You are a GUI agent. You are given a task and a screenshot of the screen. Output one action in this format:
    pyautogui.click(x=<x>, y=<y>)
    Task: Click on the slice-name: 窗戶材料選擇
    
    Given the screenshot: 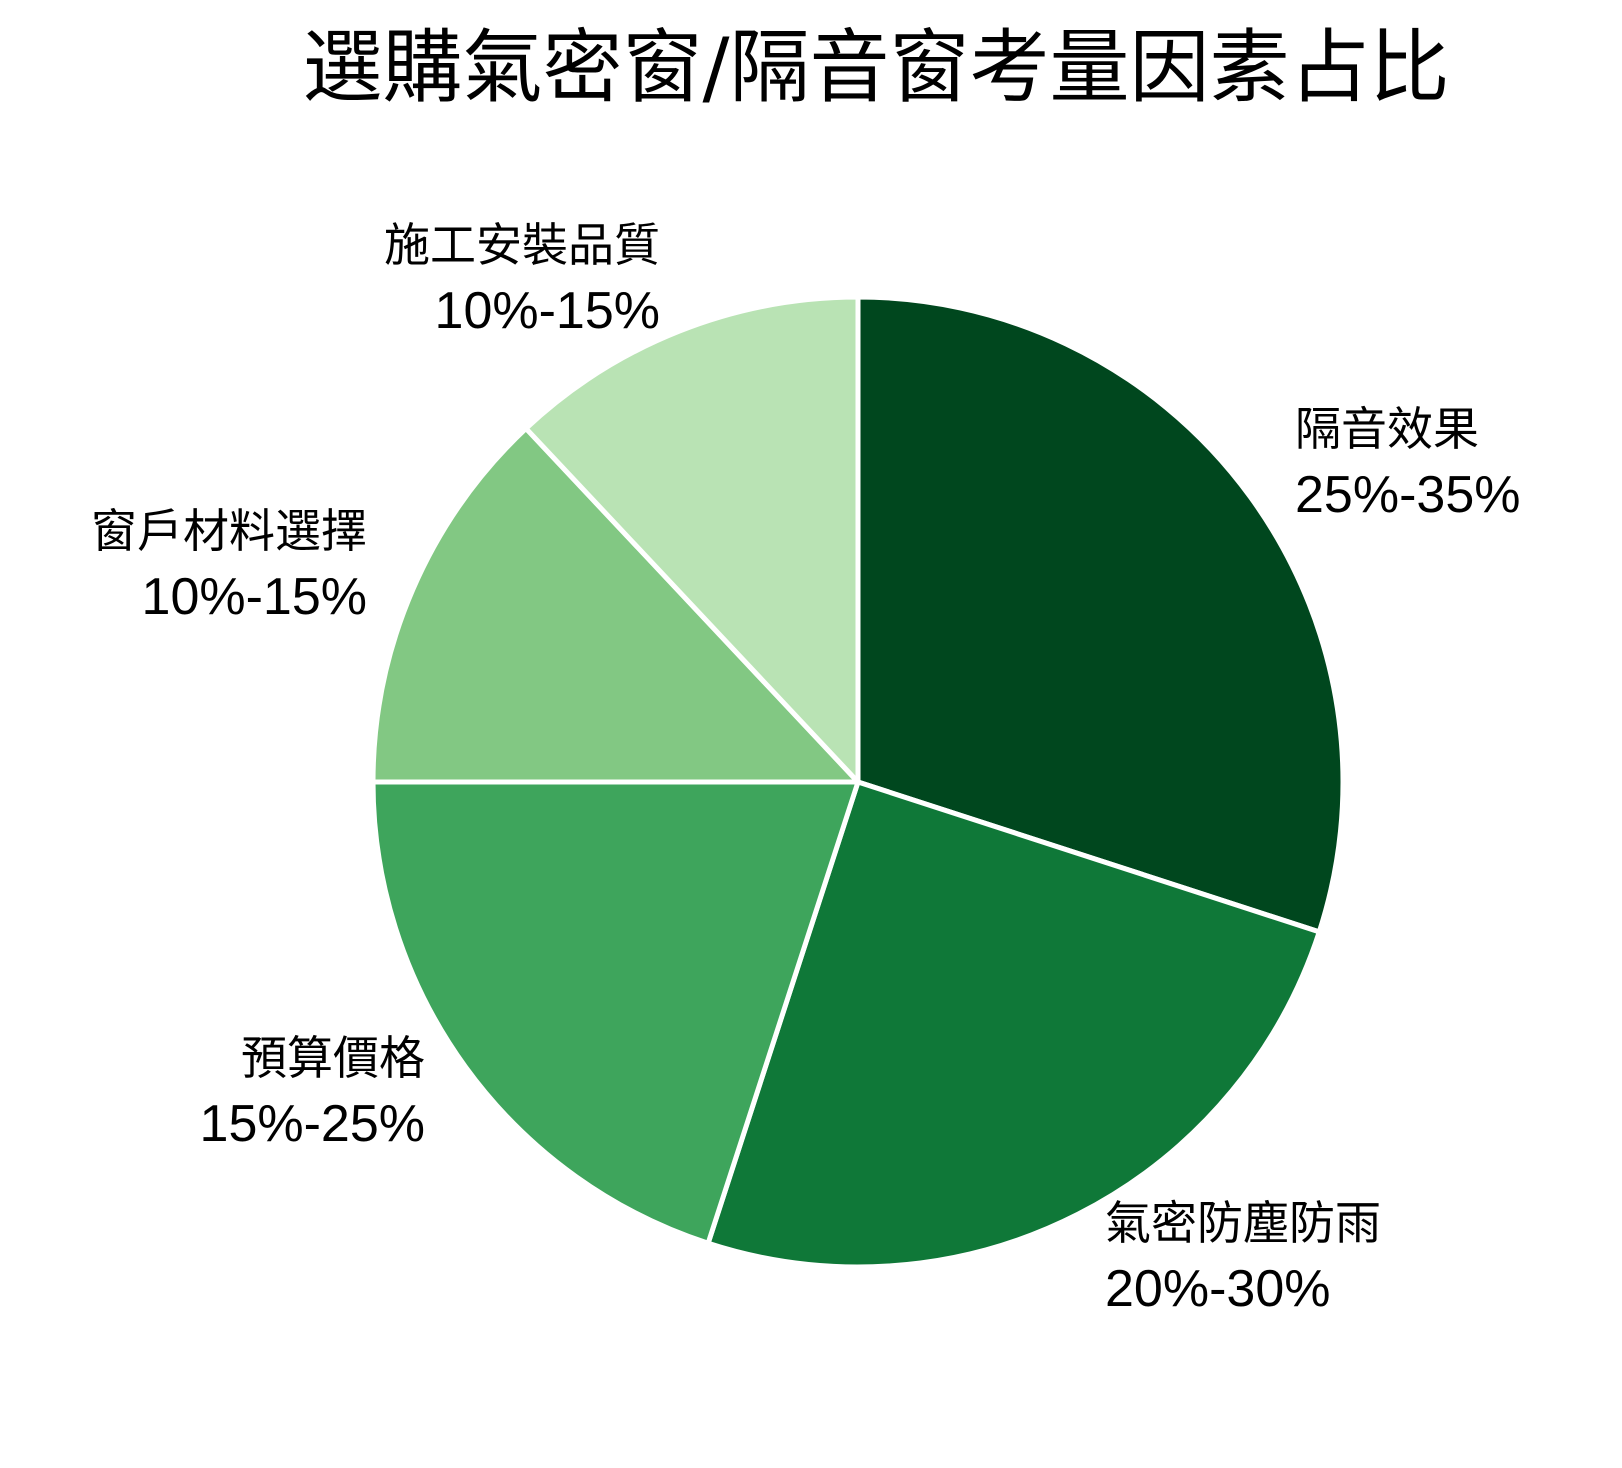 What is the action you would take?
    pyautogui.click(x=229, y=531)
    